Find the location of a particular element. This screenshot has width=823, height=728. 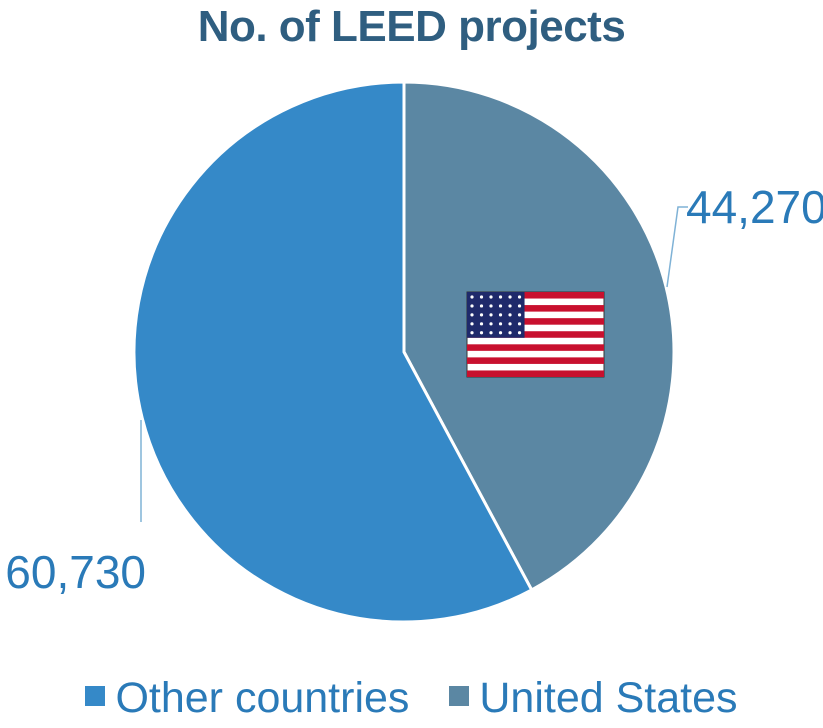

legend-item-united-states: United States is located at coordinates (593, 698).